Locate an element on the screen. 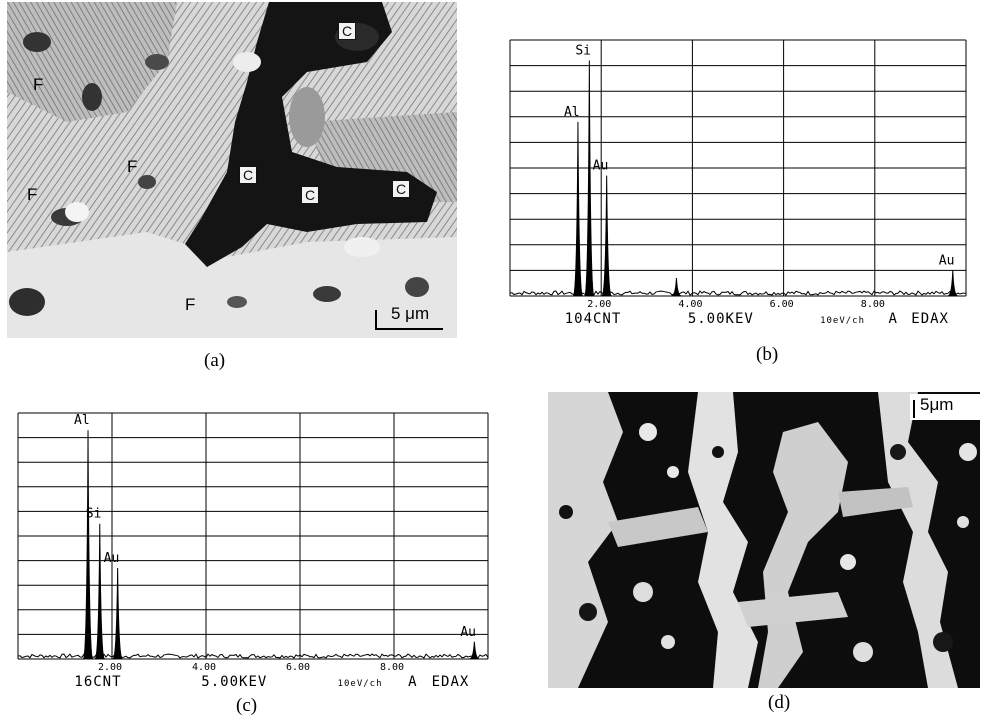 Image resolution: width=988 pixels, height=722 pixels. scale-bar-a: 5 μm is located at coordinates (413, 319).